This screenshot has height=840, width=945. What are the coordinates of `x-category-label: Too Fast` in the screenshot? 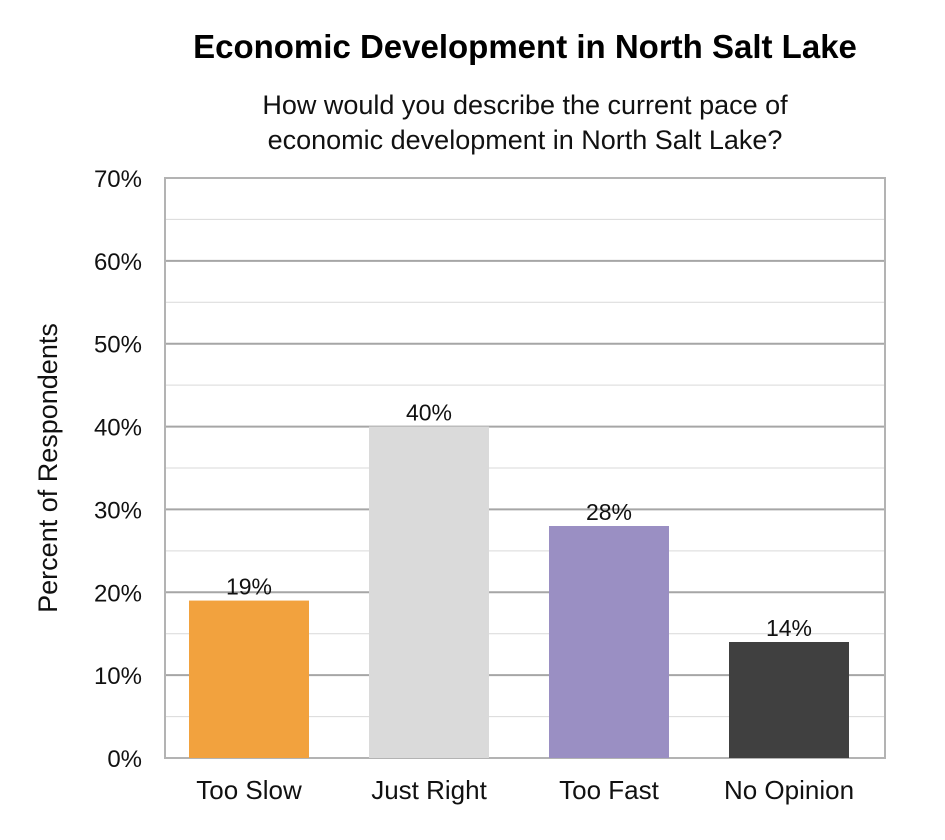 It's located at (609, 790).